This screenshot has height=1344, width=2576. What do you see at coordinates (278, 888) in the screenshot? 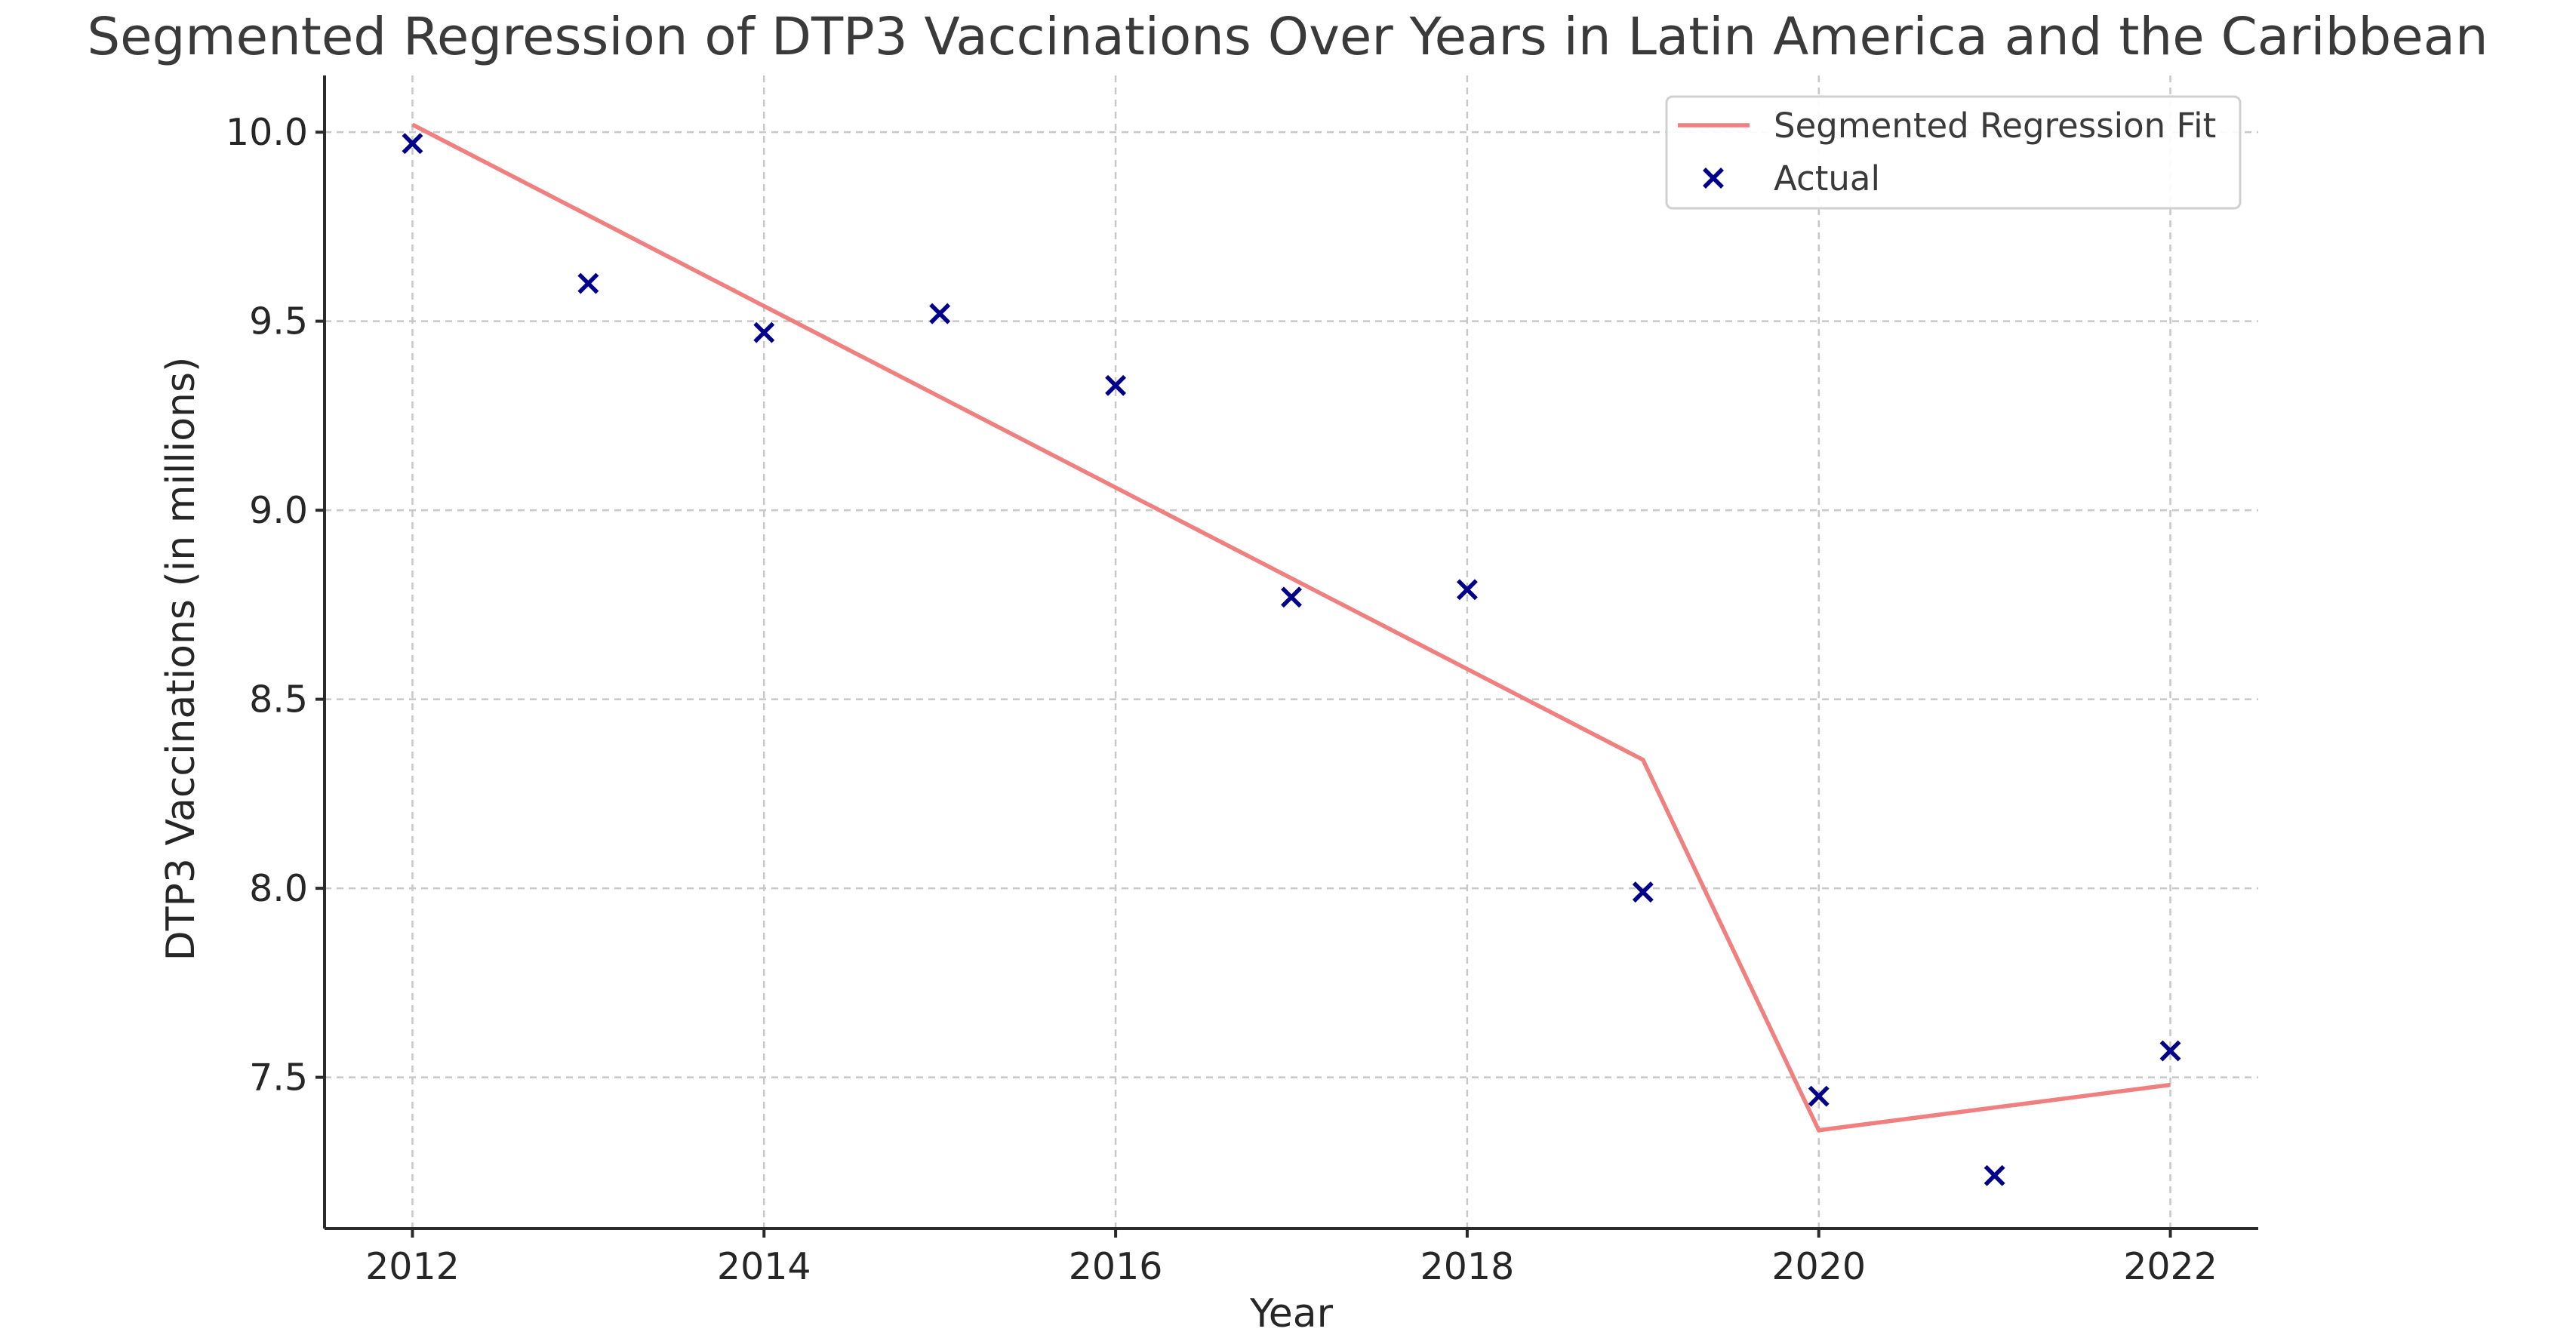
I see `y-tick-label: 8.0` at bounding box center [278, 888].